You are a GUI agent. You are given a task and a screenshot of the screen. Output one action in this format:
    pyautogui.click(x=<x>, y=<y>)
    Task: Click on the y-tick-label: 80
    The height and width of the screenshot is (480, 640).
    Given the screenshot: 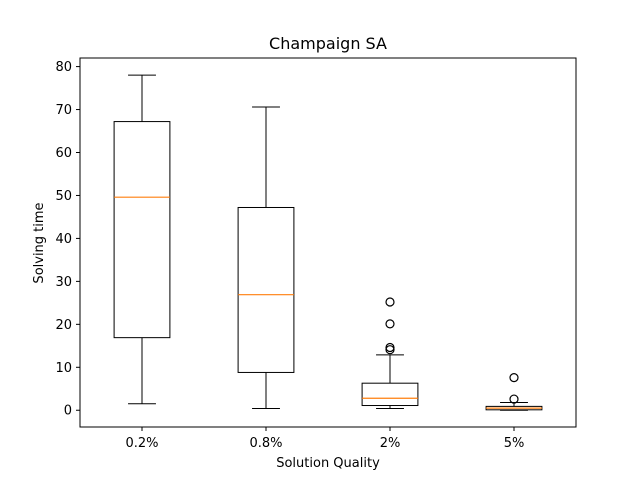 What is the action you would take?
    pyautogui.click(x=63, y=67)
    